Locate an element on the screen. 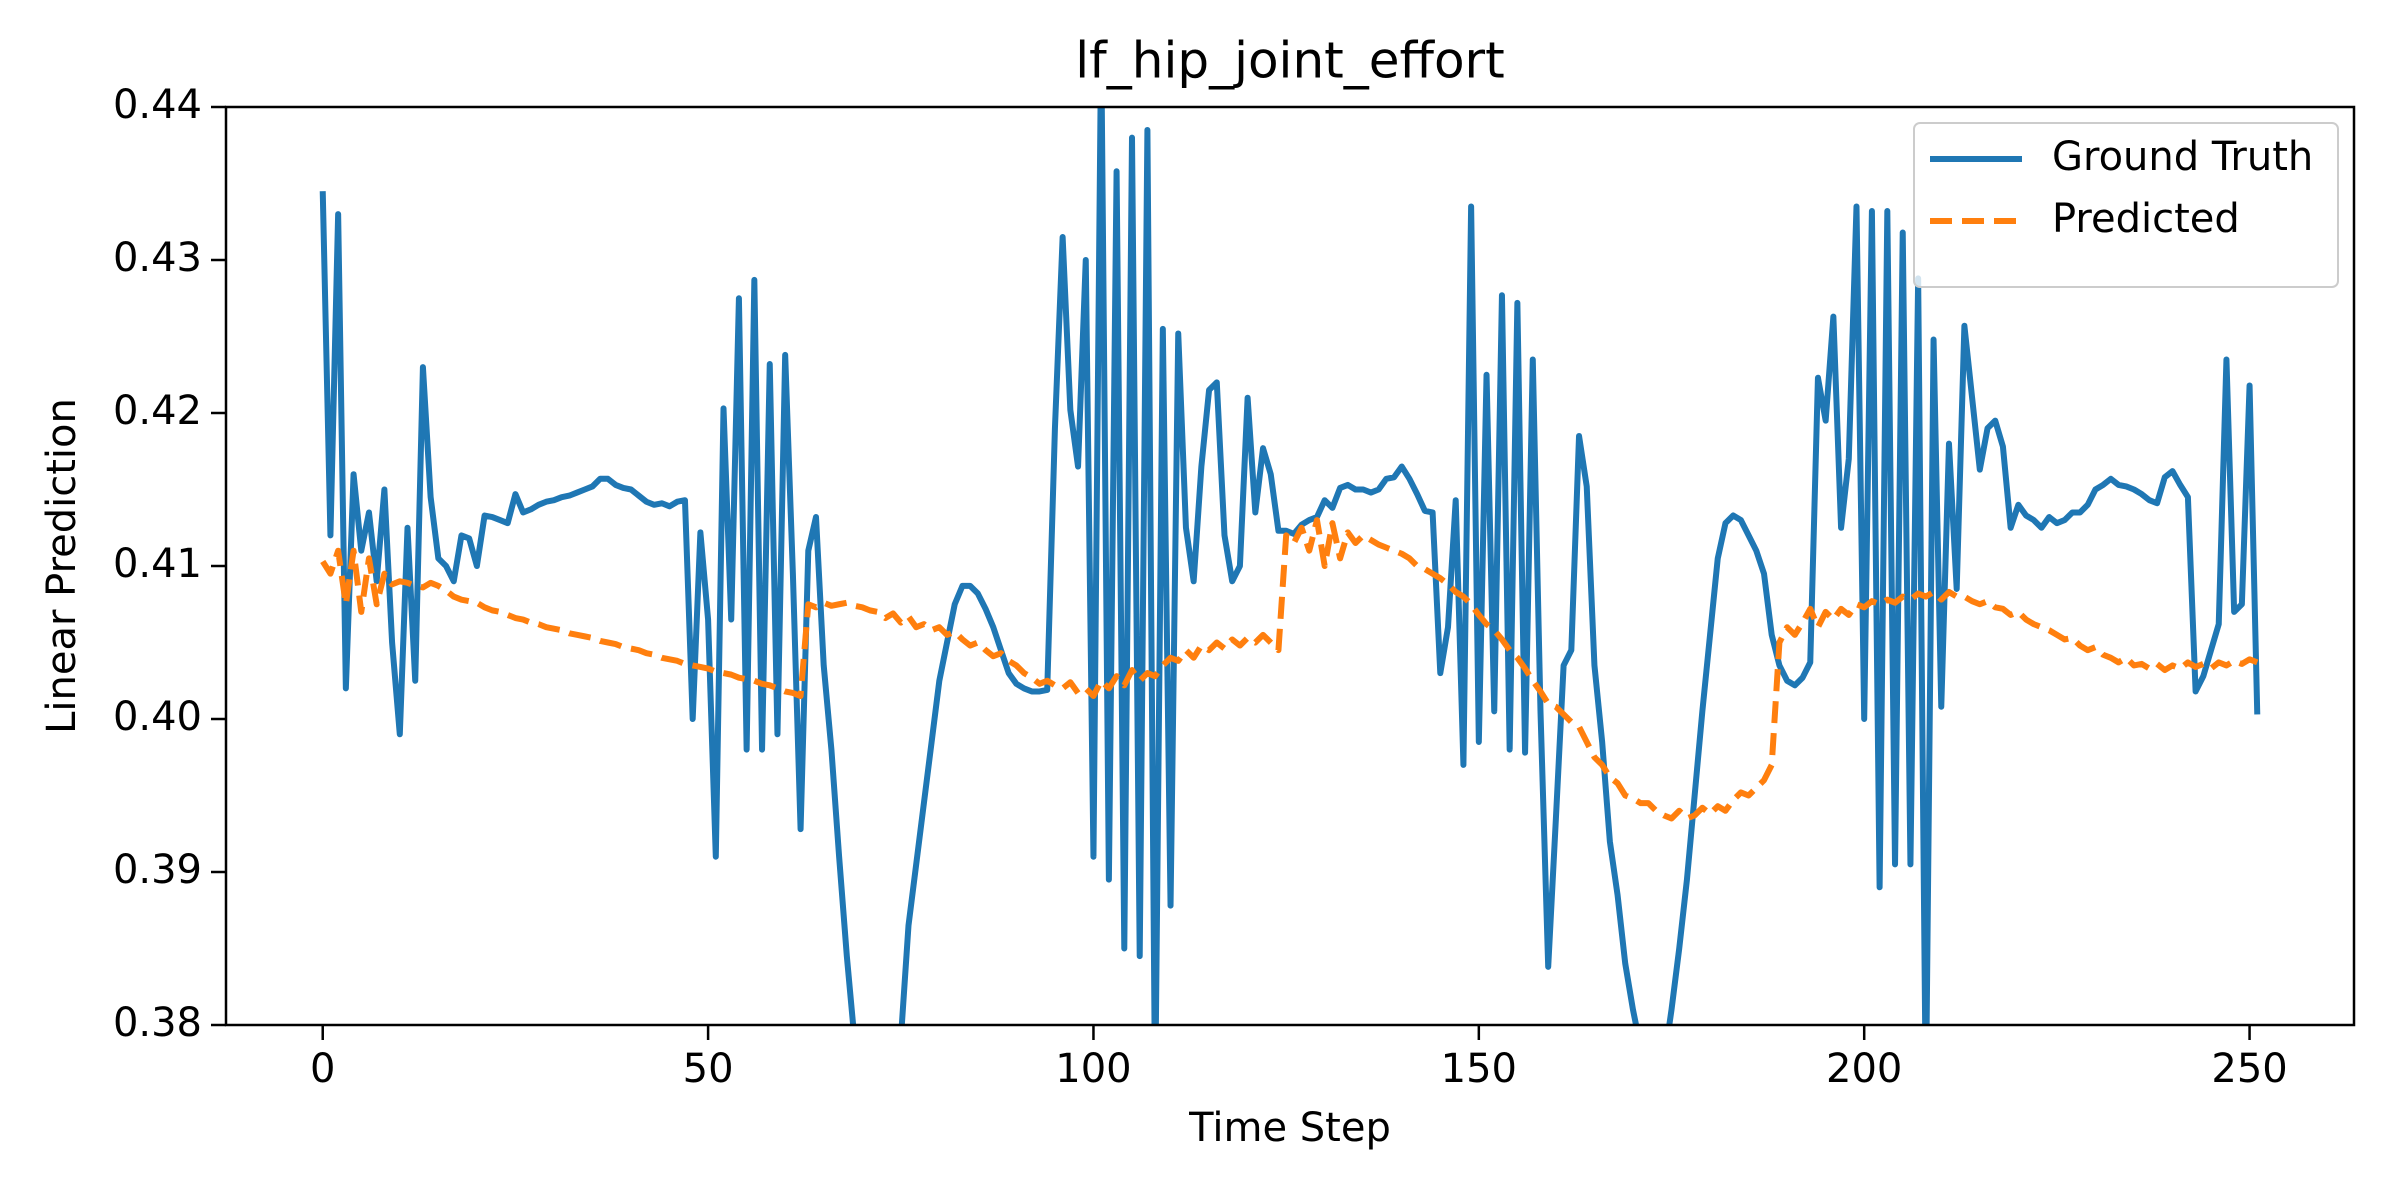 The image size is (2400, 1200). x-tick-label: 100 is located at coordinates (1093, 1069).